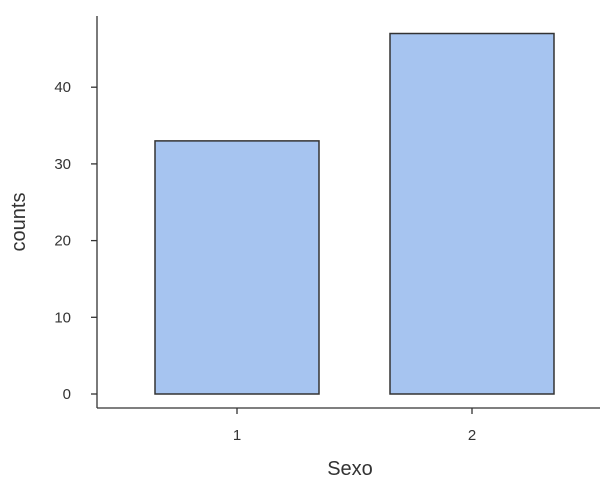  Describe the element at coordinates (67, 394) in the screenshot. I see `y-tick-label: 0` at that location.